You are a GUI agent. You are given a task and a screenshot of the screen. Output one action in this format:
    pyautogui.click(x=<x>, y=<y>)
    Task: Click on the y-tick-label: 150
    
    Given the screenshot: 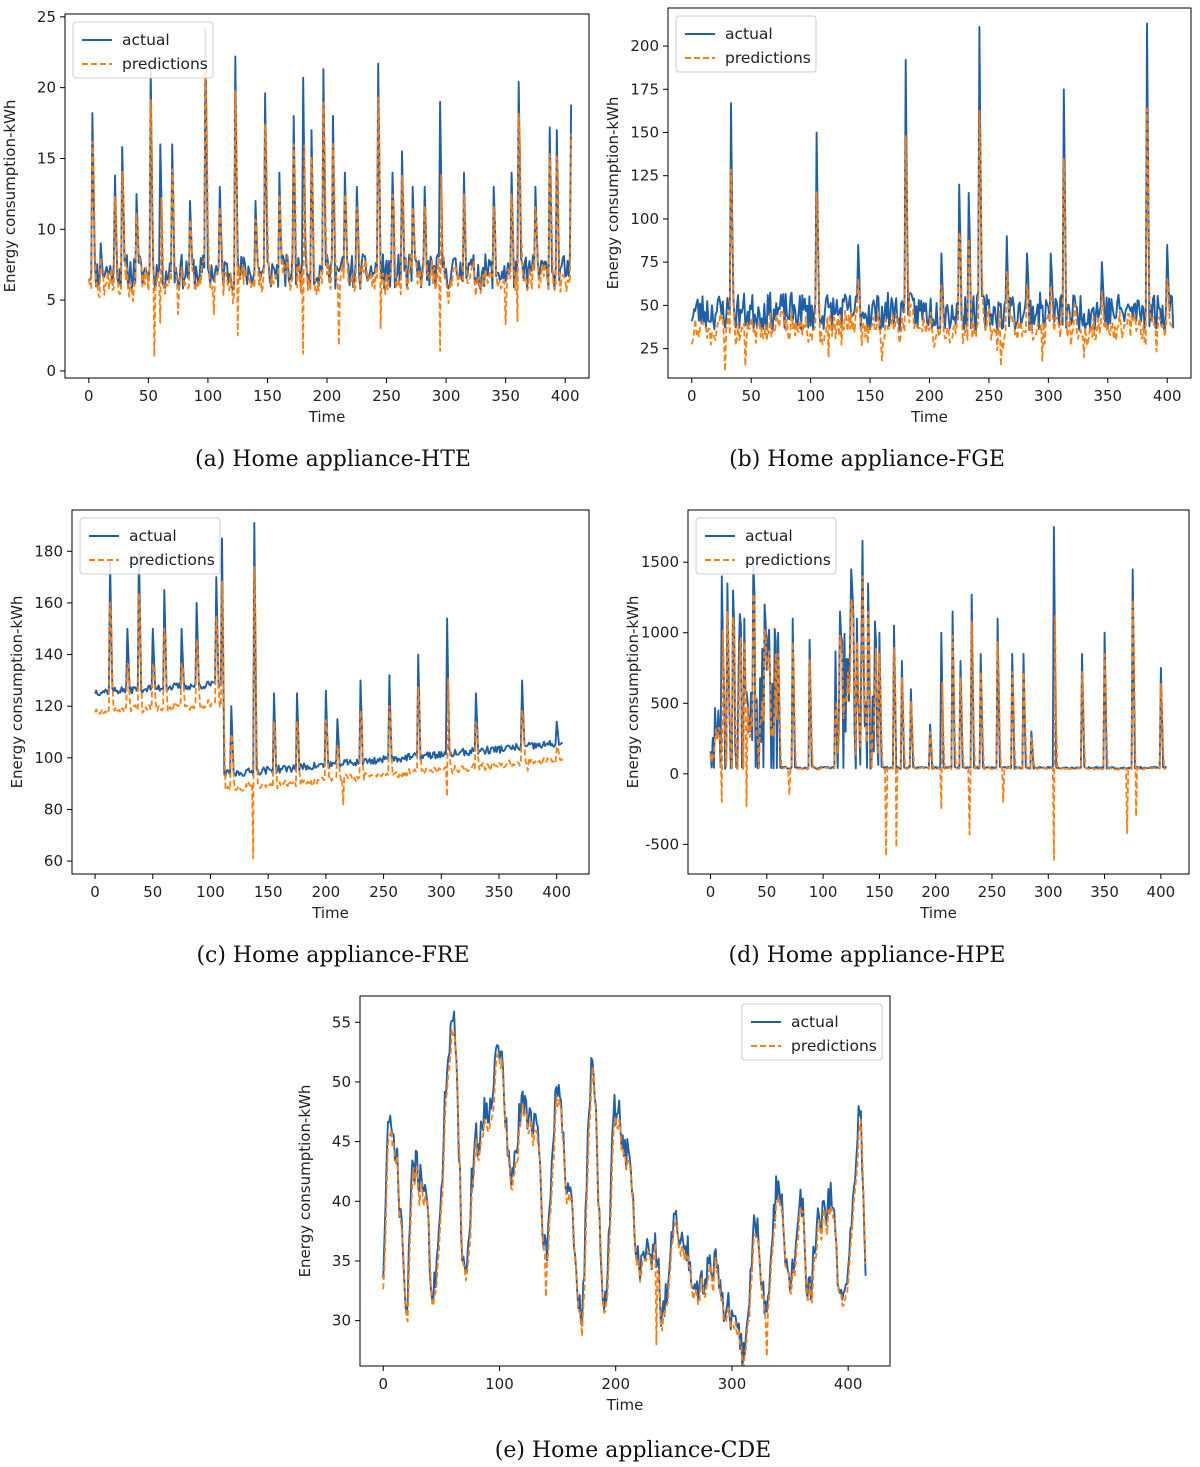 What is the action you would take?
    pyautogui.click(x=644, y=132)
    